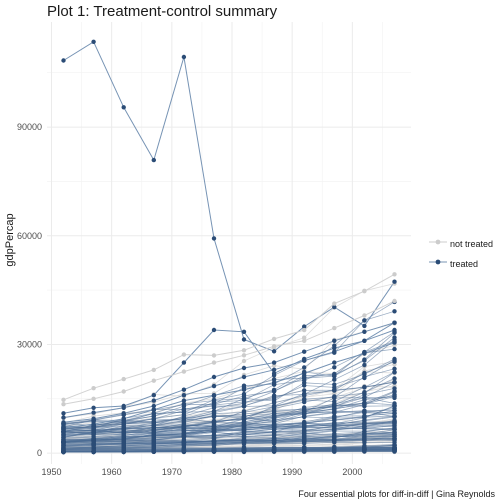 The width and height of the screenshot is (504, 504). What do you see at coordinates (292, 472) in the screenshot?
I see `x-tick-label: 1990` at bounding box center [292, 472].